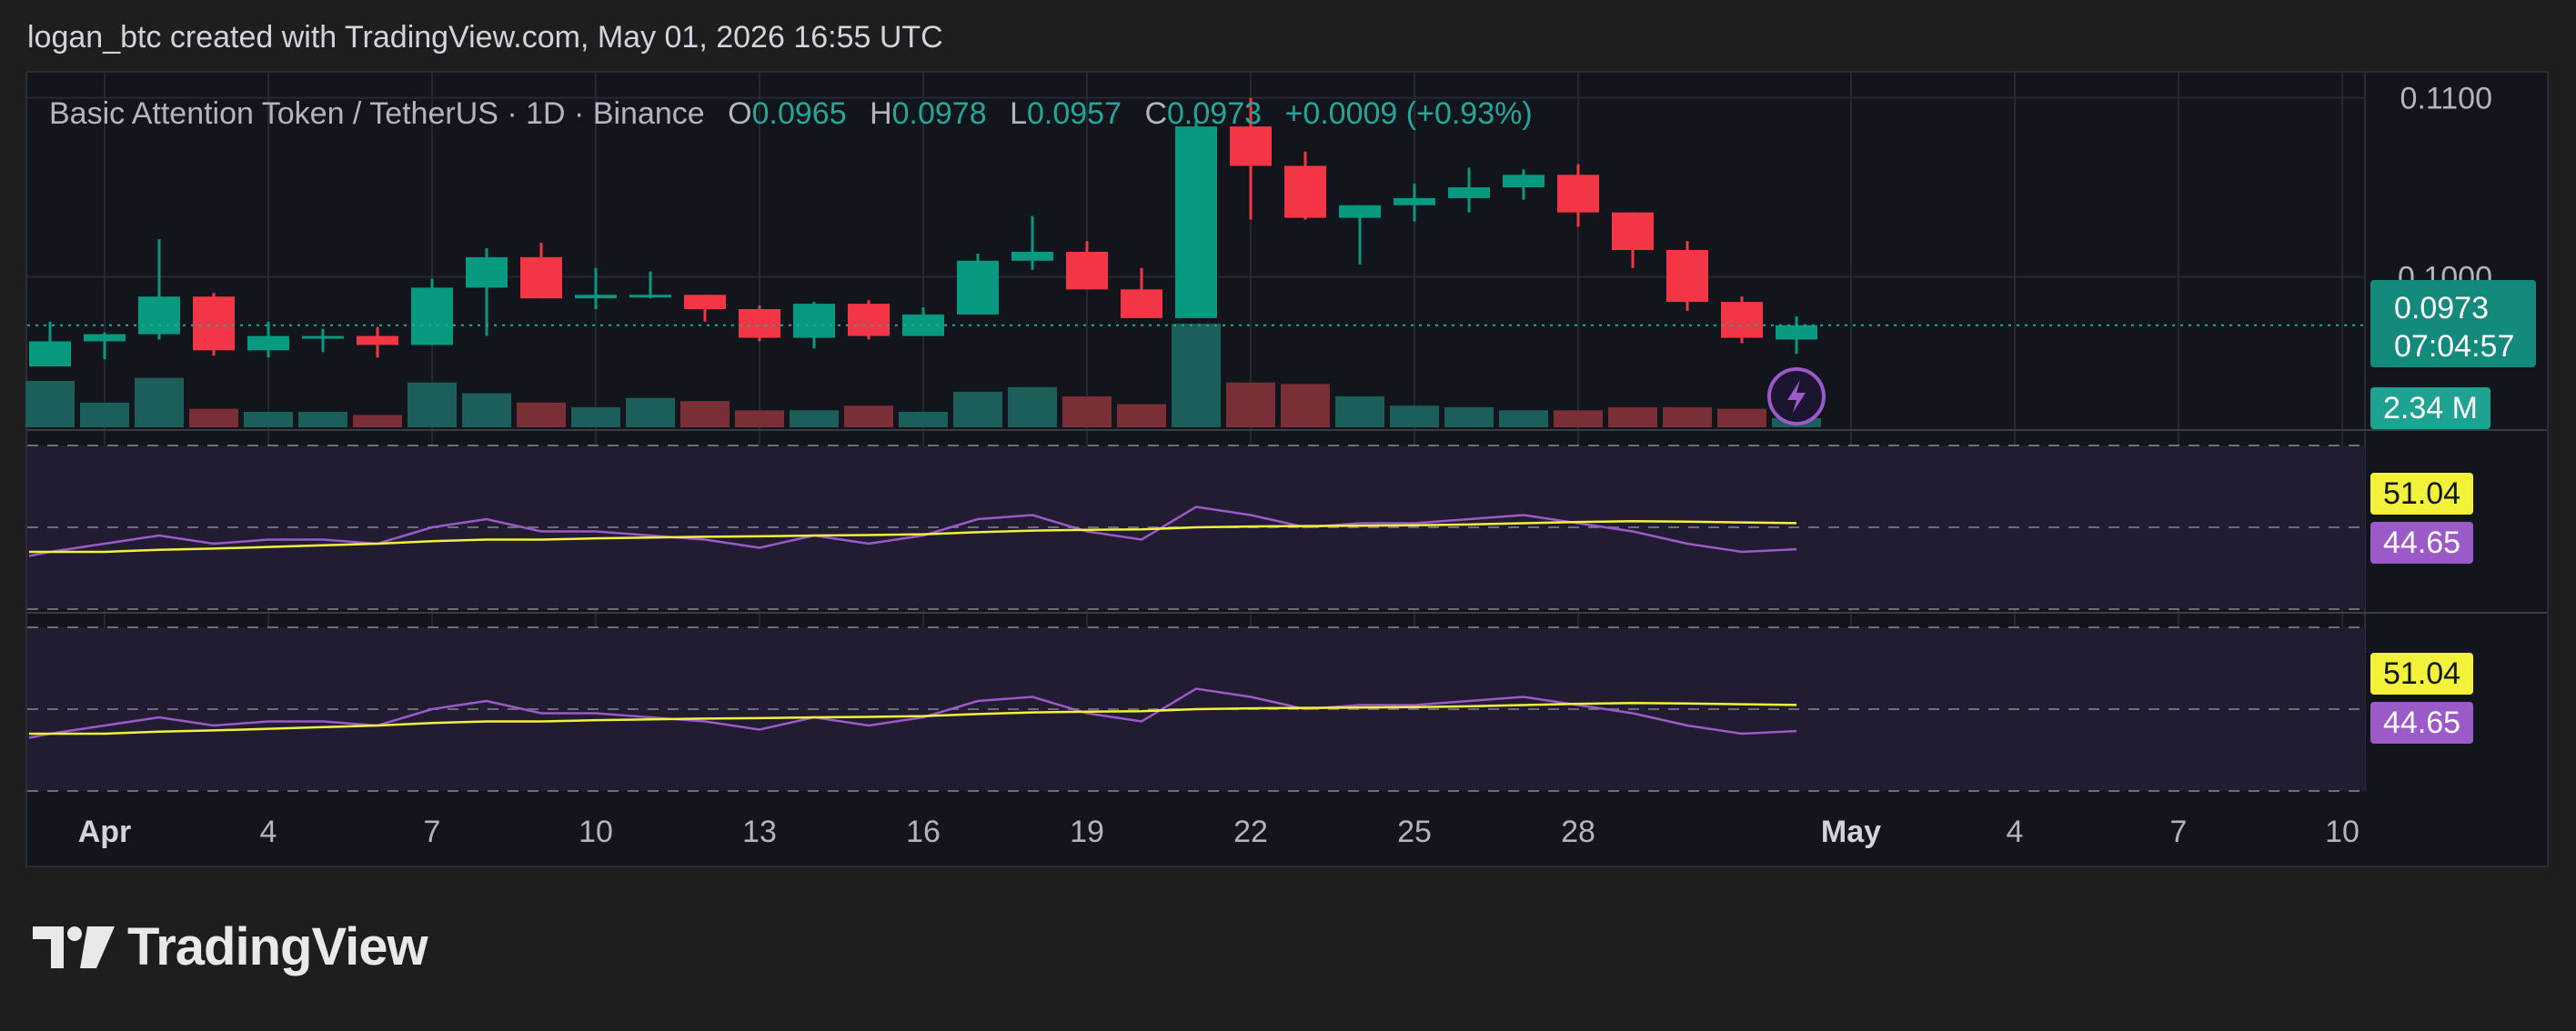 The image size is (2576, 1031). Describe the element at coordinates (2430, 408) in the screenshot. I see `volume-tag: 2.34 M` at that location.